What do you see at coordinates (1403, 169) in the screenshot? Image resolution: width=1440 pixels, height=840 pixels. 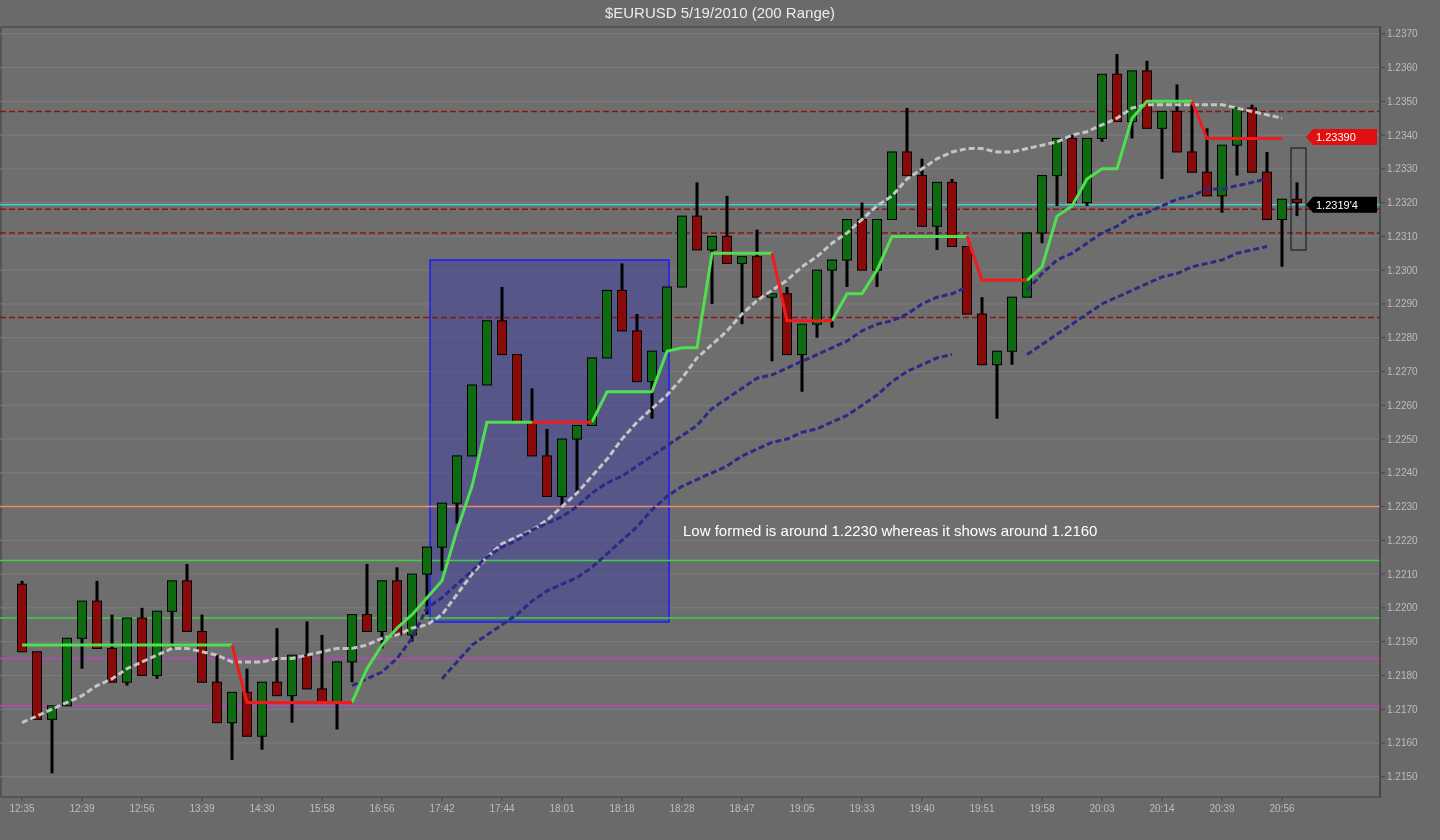 I see `y-tick-label: 1.2330` at bounding box center [1403, 169].